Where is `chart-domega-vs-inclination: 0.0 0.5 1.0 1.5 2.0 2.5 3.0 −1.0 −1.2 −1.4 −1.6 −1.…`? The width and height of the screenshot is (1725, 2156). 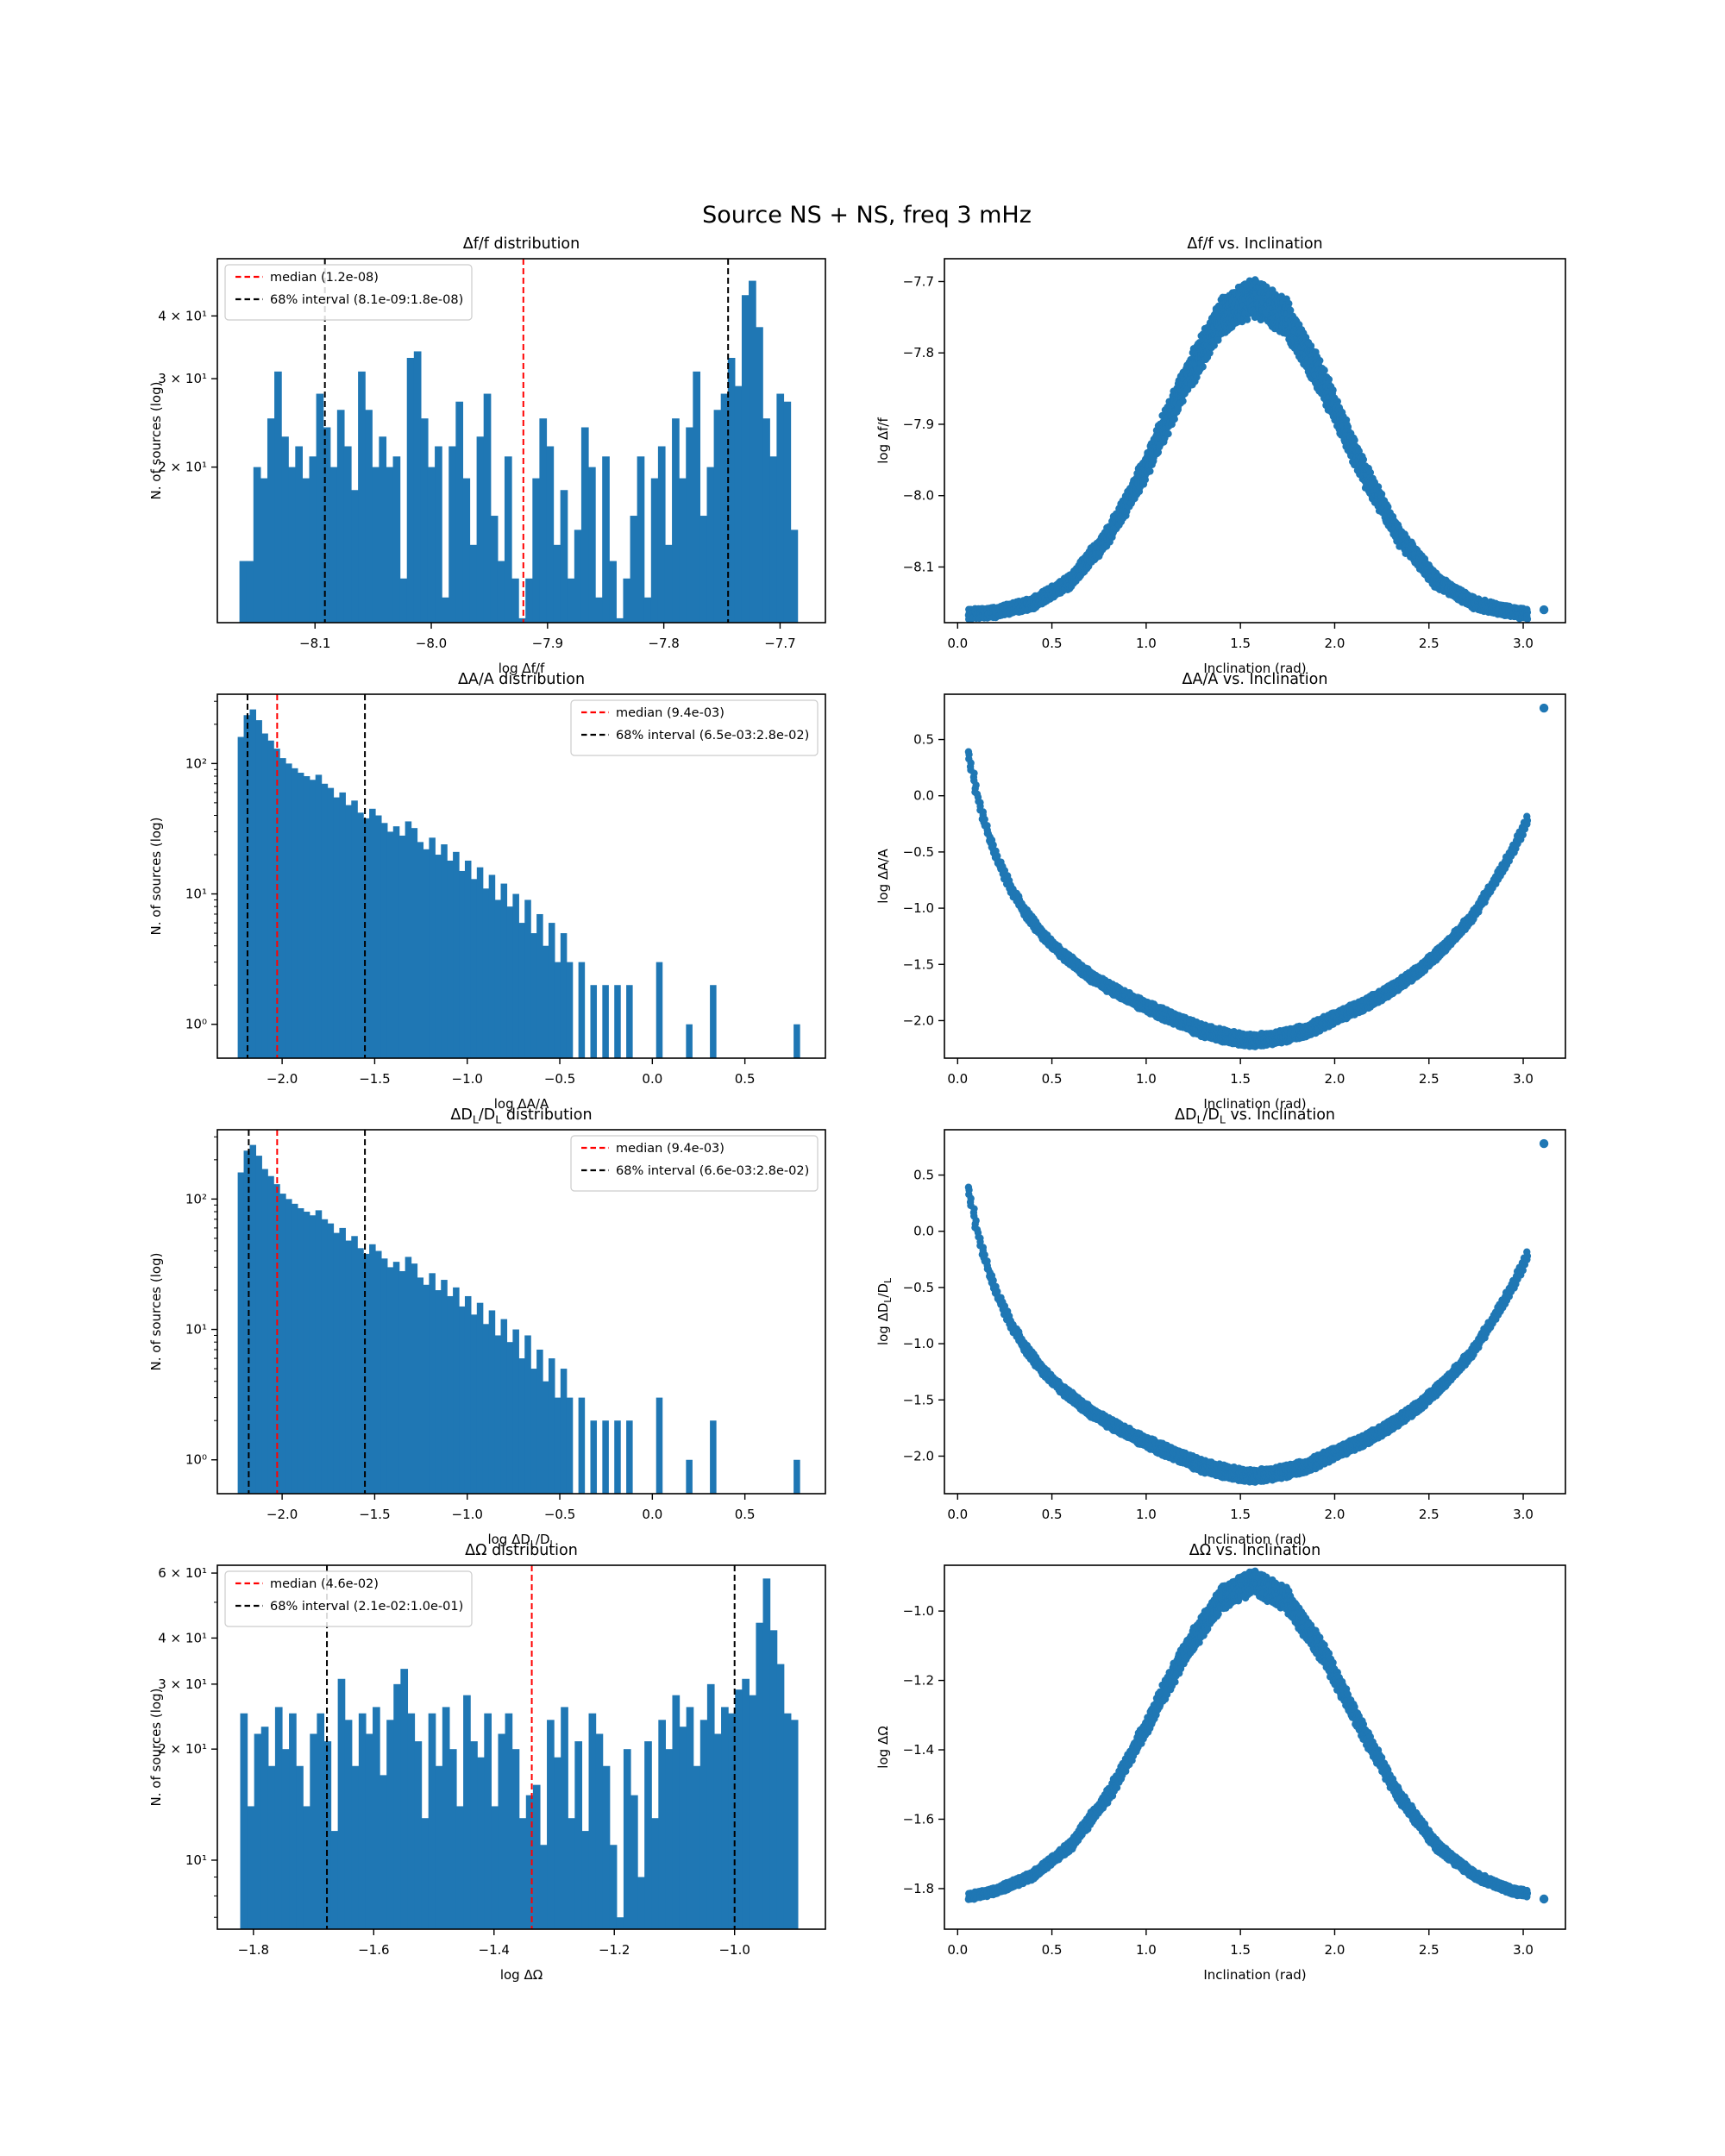
chart-domega-vs-inclination: 0.0 0.5 1.0 1.5 2.0 2.5 3.0 −1.0 −1.2 −1.4 −1.6 −1.… is located at coordinates (1220, 1762).